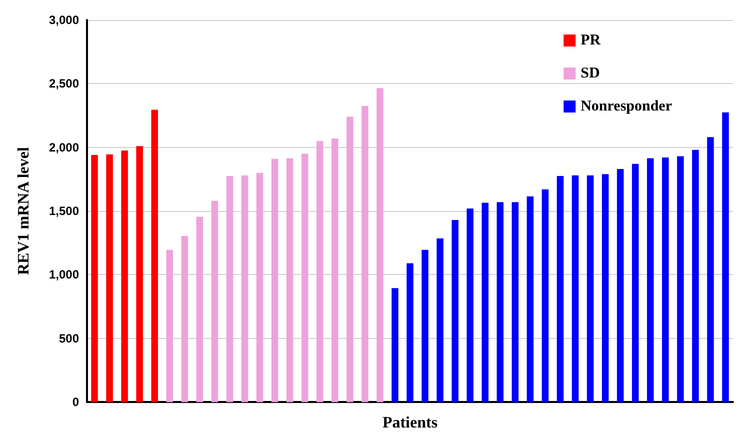 The height and width of the screenshot is (444, 745). I want to click on y-tick-label: 2,000, so click(64, 147).